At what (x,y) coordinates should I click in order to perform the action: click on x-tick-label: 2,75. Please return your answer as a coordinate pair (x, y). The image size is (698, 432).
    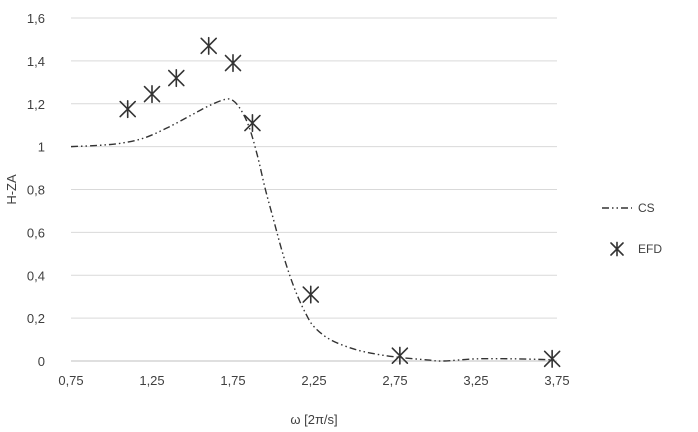
    Looking at the image, I should click on (394, 380).